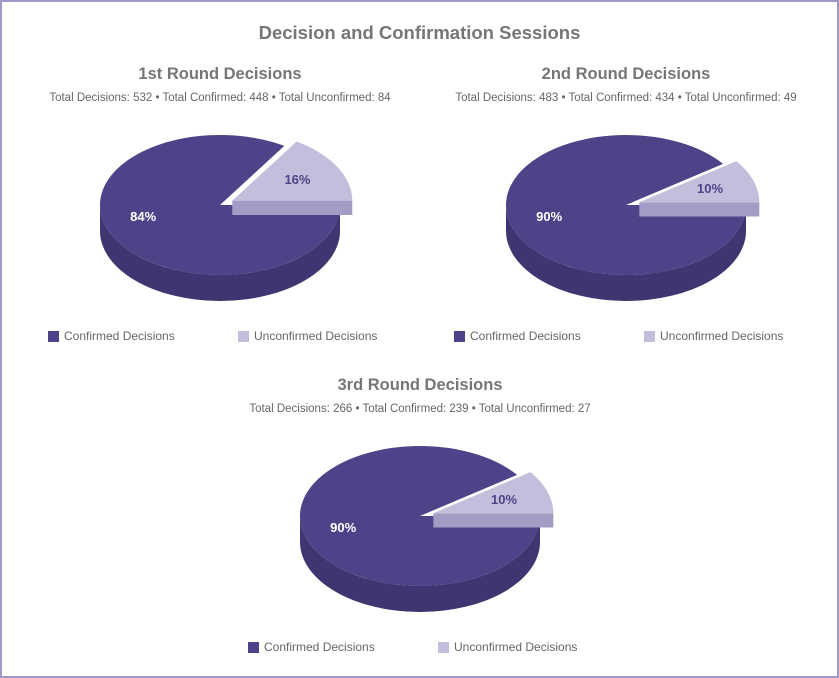  I want to click on data-label-confirmed: 84%, so click(143, 216).